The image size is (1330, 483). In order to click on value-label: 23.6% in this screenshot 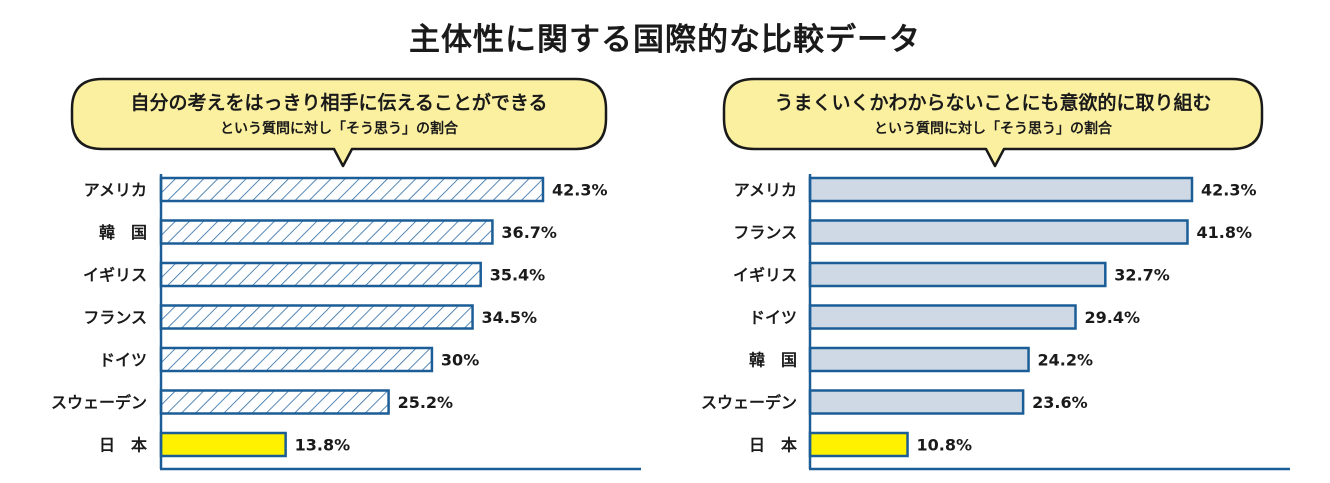, I will do `click(1060, 402)`.